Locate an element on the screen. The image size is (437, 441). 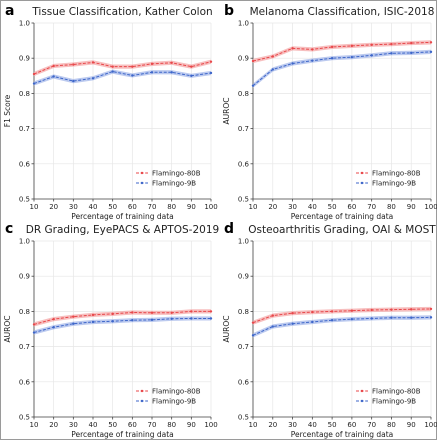
y-axis-label: AUROC is located at coordinates (226, 329).